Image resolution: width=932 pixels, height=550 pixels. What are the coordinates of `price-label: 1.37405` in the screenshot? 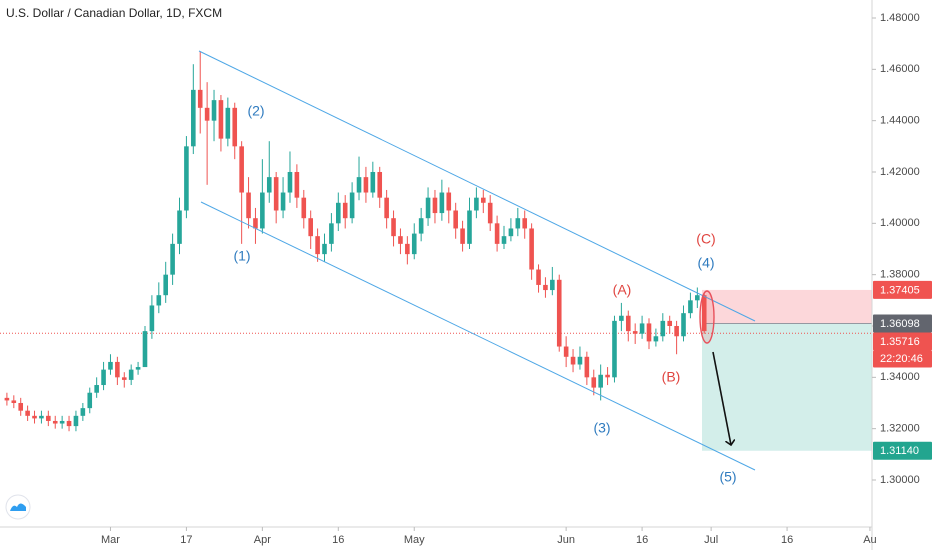 It's located at (900, 290).